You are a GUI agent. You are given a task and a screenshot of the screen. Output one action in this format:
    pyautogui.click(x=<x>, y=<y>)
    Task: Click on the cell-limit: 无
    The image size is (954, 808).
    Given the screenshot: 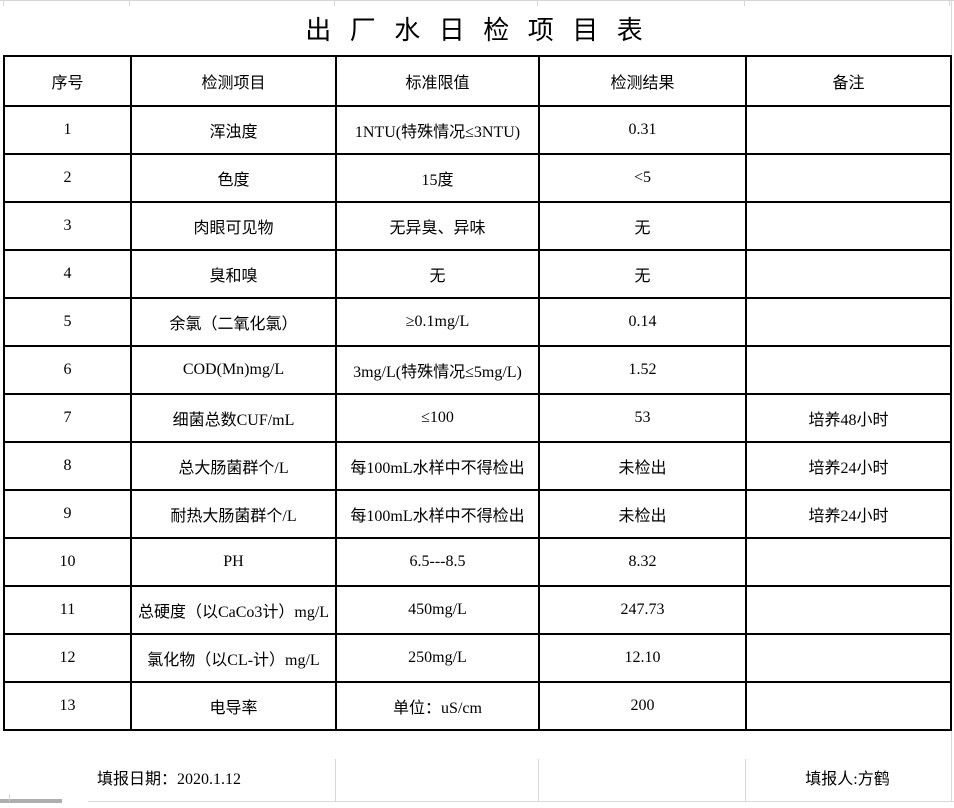 What is the action you would take?
    pyautogui.click(x=437, y=274)
    